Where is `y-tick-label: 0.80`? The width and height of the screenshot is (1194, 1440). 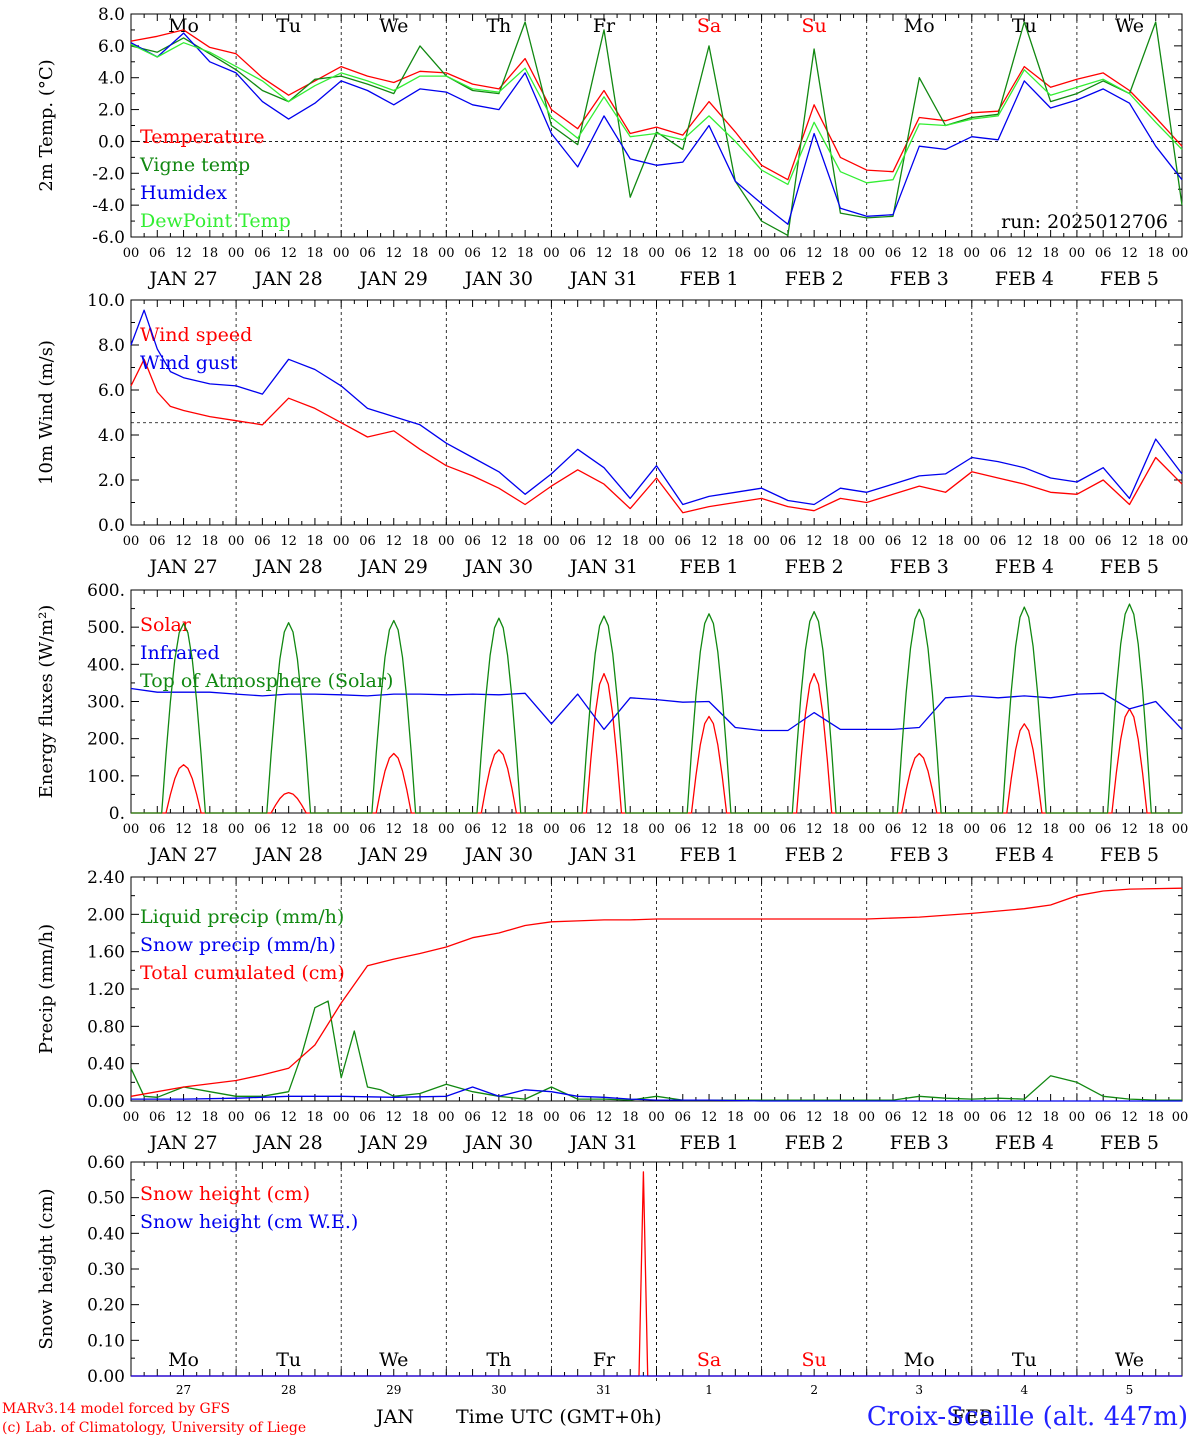 y-tick-label: 0.80 is located at coordinates (106, 1027).